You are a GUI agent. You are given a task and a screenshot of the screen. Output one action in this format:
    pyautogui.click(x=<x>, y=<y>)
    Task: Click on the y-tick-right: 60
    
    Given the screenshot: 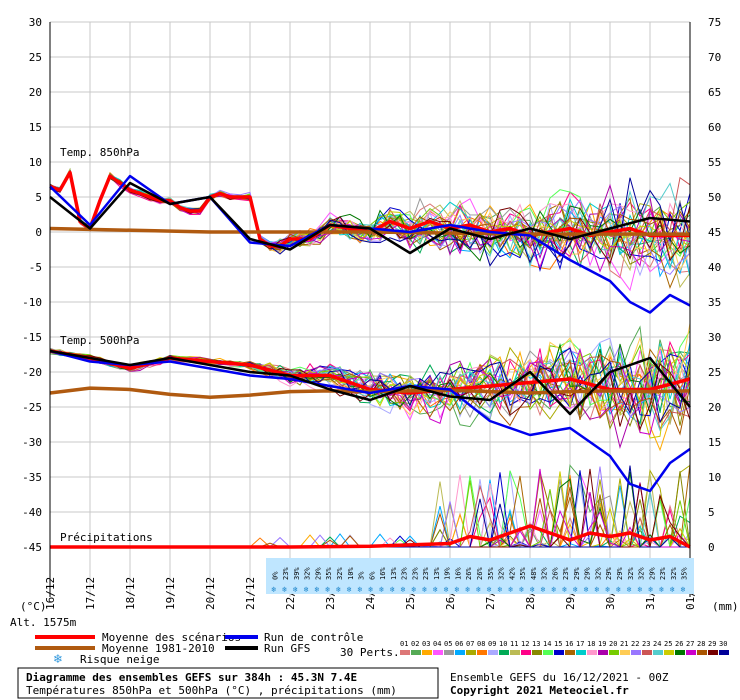 What is the action you would take?
    pyautogui.click(x=714, y=127)
    